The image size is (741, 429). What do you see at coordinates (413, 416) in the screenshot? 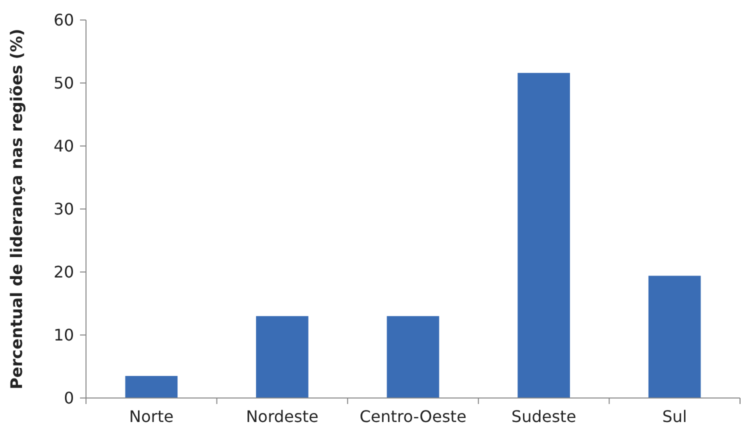
I see `x-tick-label: Centro-Oeste` at bounding box center [413, 416].